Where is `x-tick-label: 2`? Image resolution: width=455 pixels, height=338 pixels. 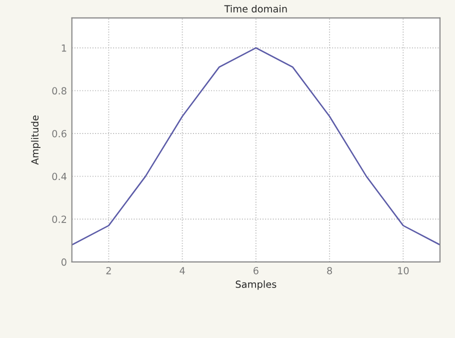
x-tick-label: 2 is located at coordinates (108, 270).